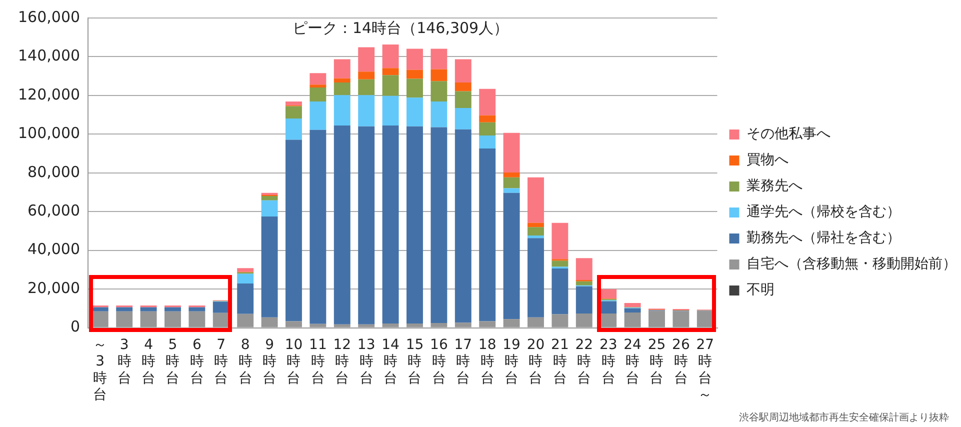 This screenshot has width=961, height=427. I want to click on x-tick-label: 6時台, so click(197, 361).